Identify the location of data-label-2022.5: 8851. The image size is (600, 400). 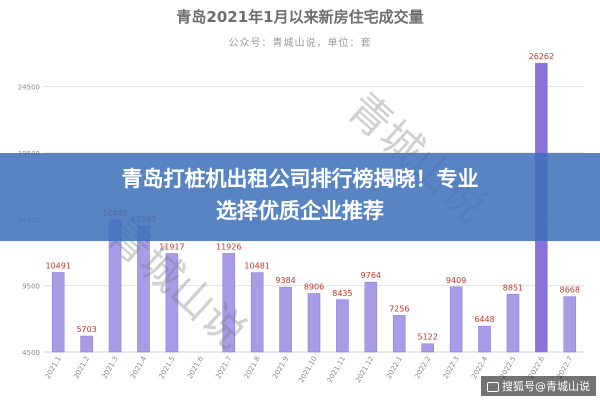
(513, 287).